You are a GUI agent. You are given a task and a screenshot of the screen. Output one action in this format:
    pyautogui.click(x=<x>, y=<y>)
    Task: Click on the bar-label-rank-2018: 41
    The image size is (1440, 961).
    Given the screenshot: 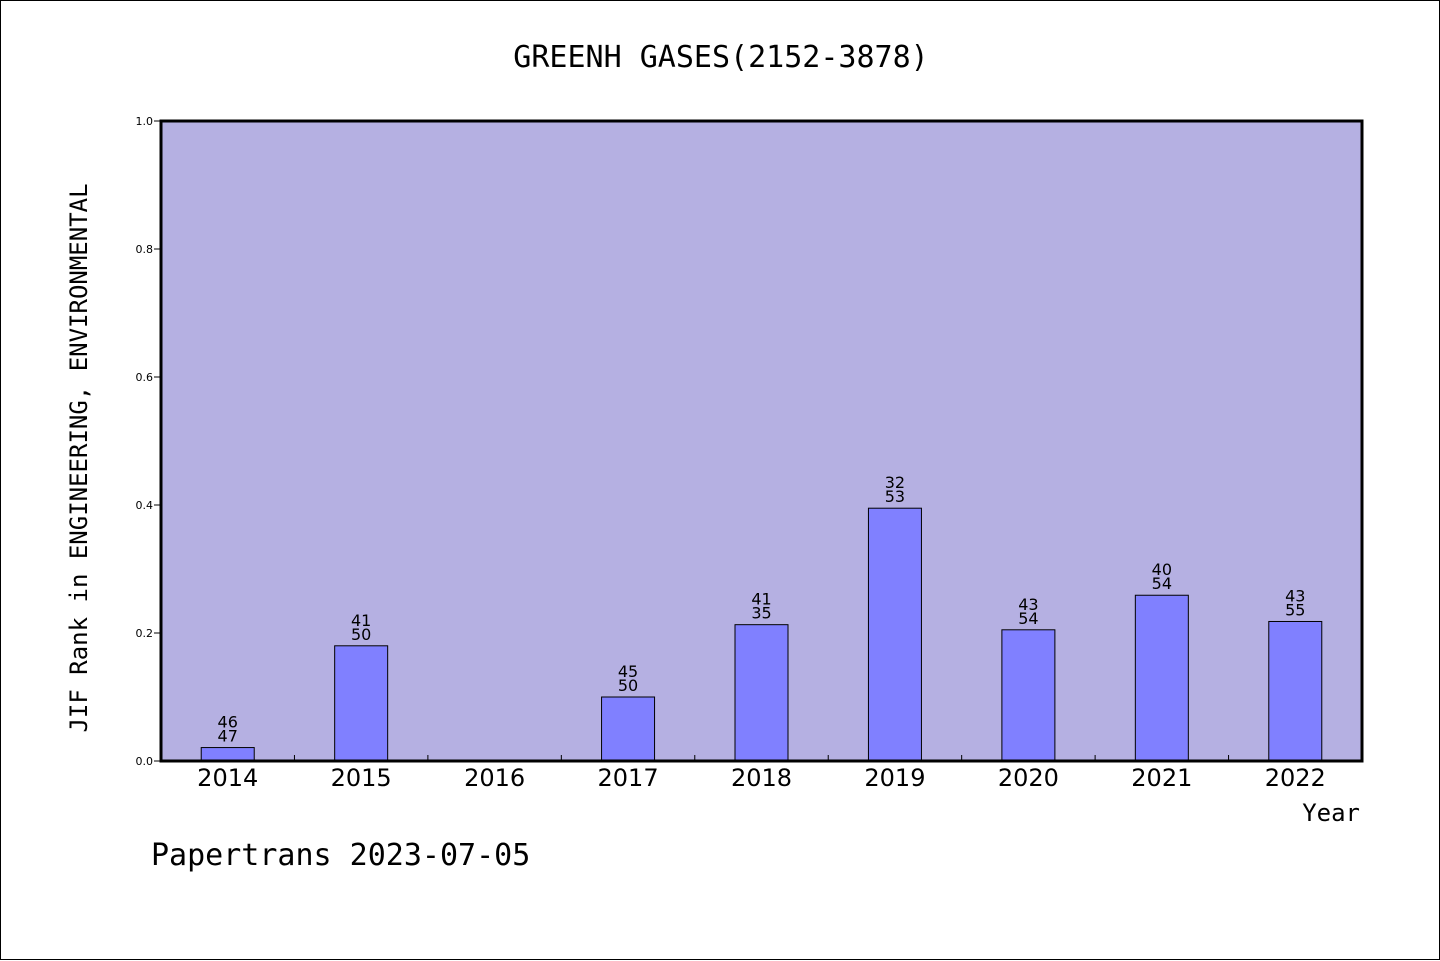 What is the action you would take?
    pyautogui.click(x=761, y=599)
    